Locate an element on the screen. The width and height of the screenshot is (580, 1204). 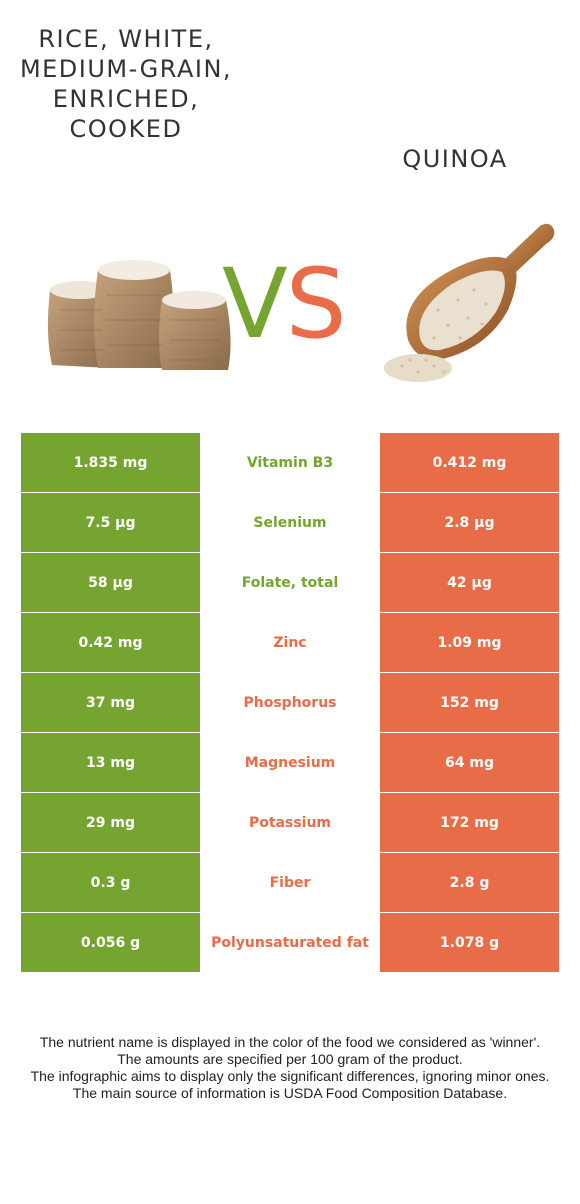
left-value: 0.3 g is located at coordinates (110, 882).